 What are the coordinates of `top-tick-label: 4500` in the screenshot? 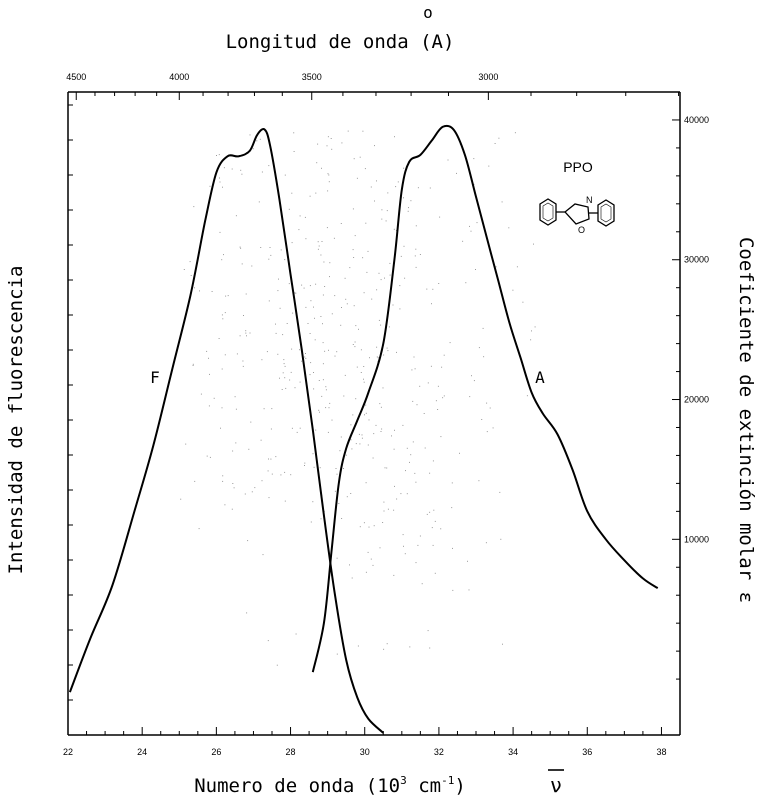 It's located at (76, 77).